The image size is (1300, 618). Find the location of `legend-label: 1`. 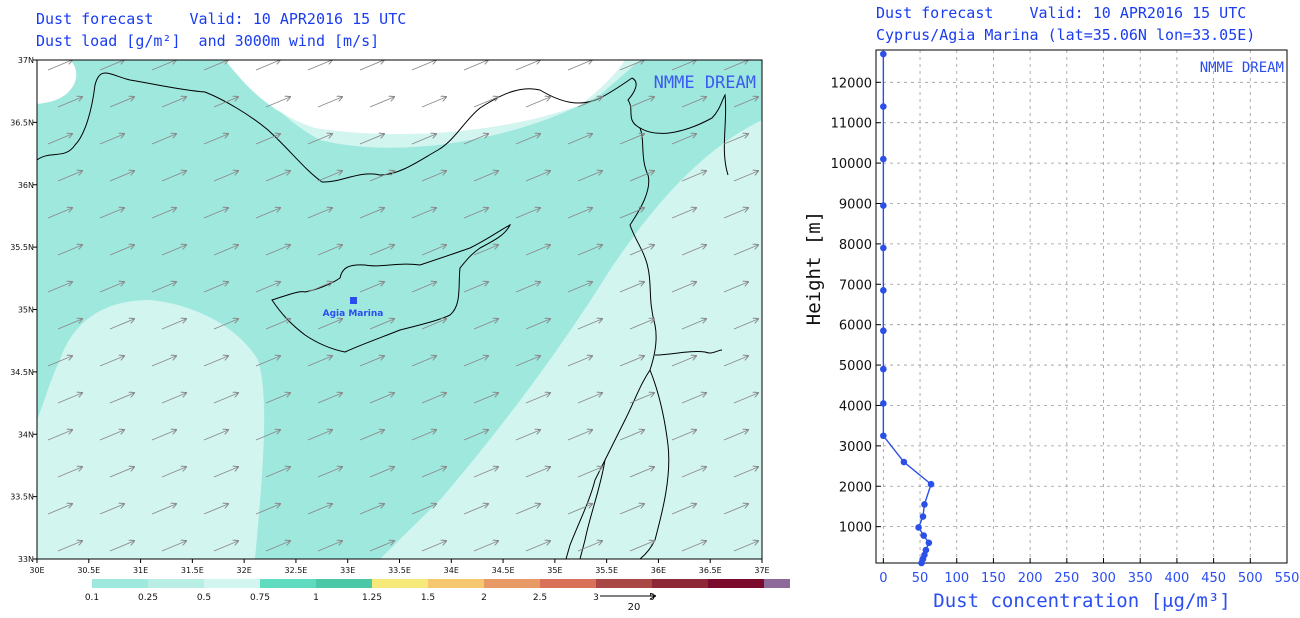

legend-label: 1 is located at coordinates (316, 598).